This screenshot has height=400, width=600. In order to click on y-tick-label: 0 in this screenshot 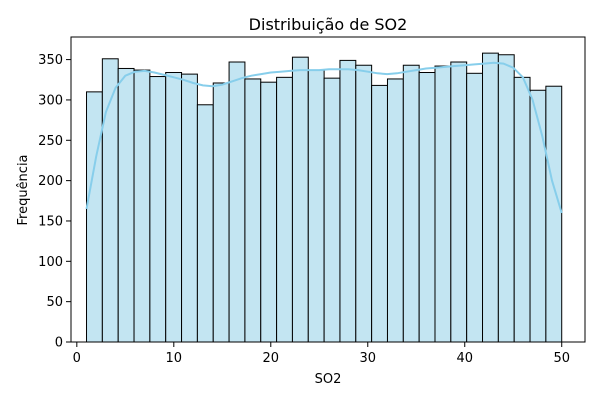, I will do `click(59, 343)`.